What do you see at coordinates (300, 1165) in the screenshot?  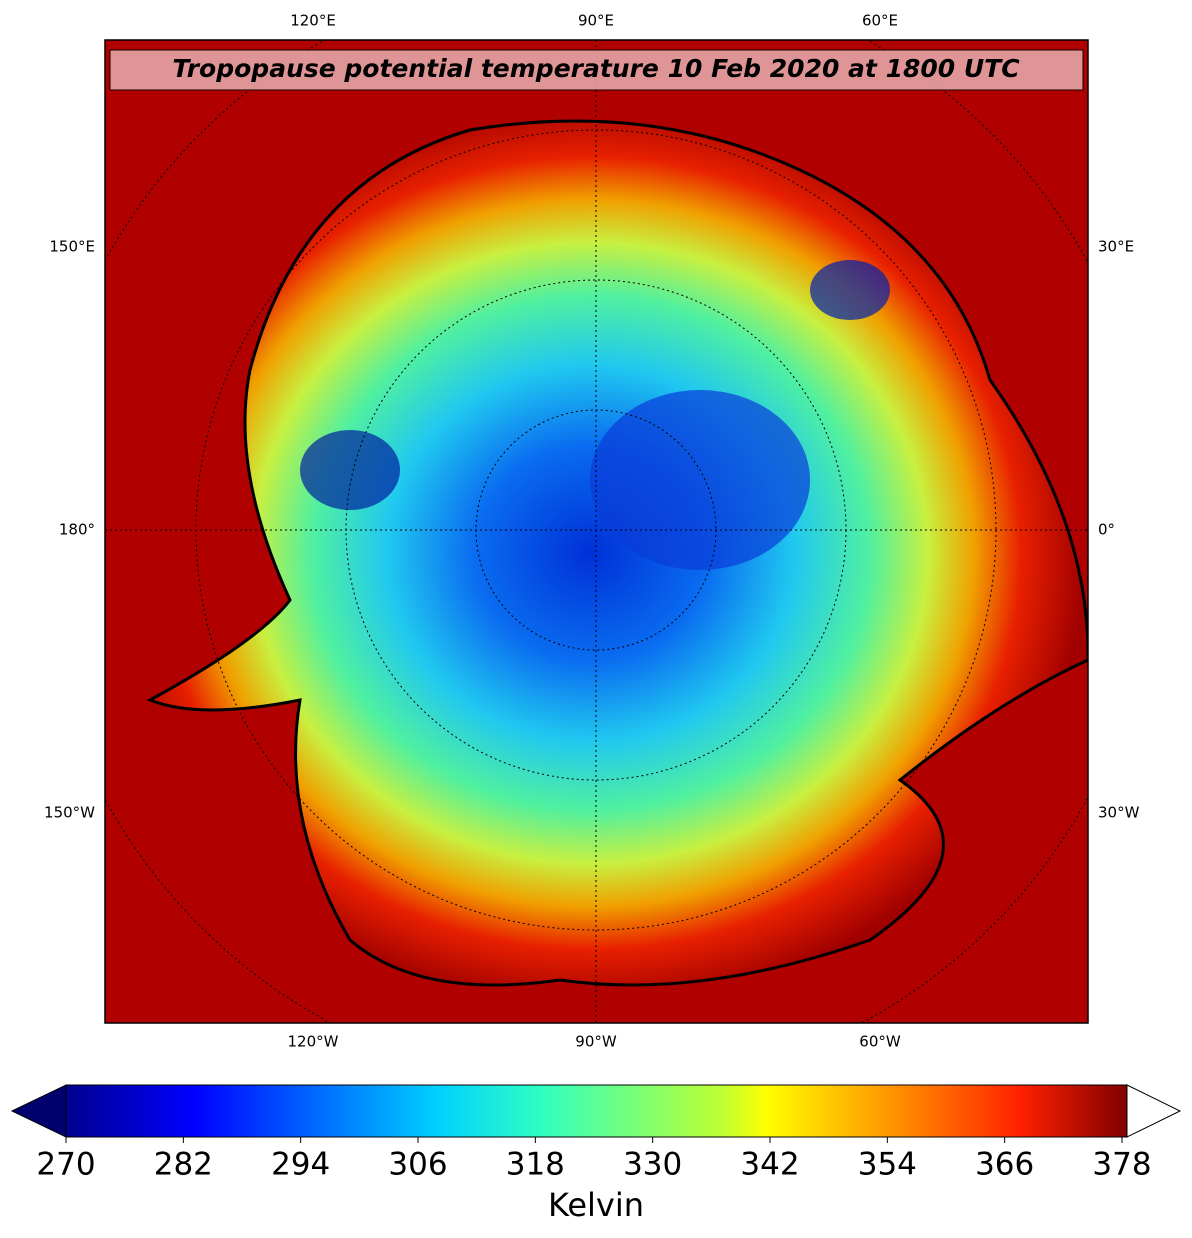 I see `colorbar-tick-label: 294` at bounding box center [300, 1165].